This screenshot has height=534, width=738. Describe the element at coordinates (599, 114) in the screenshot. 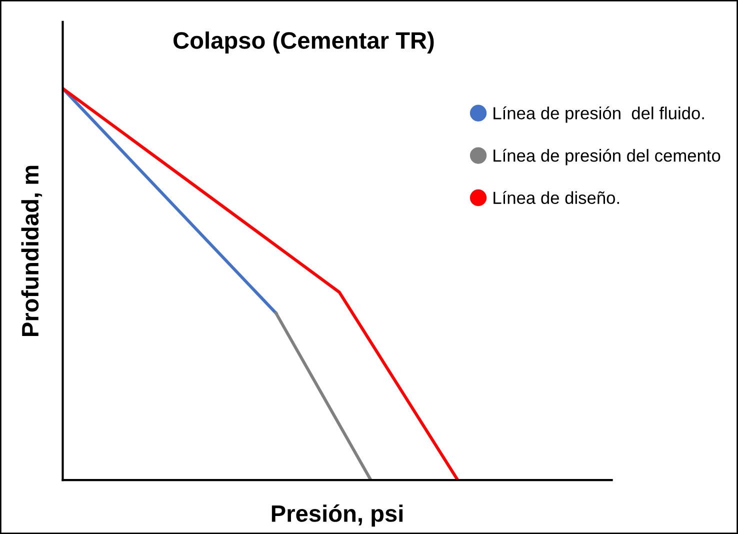

I see `legend-label: Línea de presión del fluido.` at that location.